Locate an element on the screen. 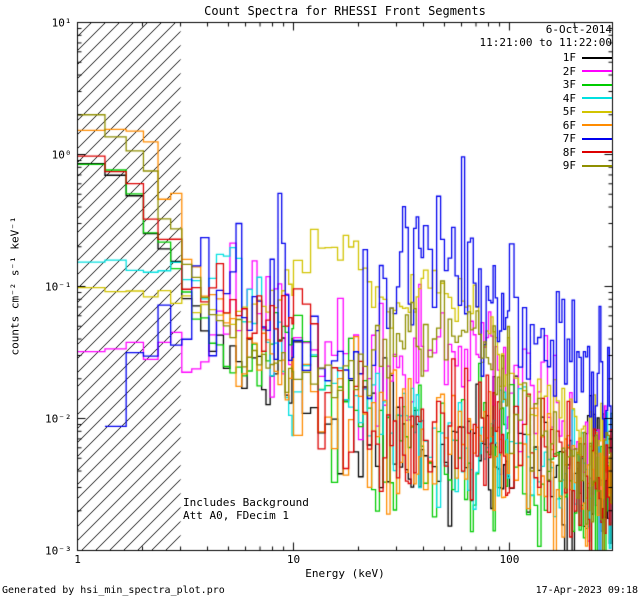 The width and height of the screenshot is (640, 600). legend-label: 5F is located at coordinates (569, 112).